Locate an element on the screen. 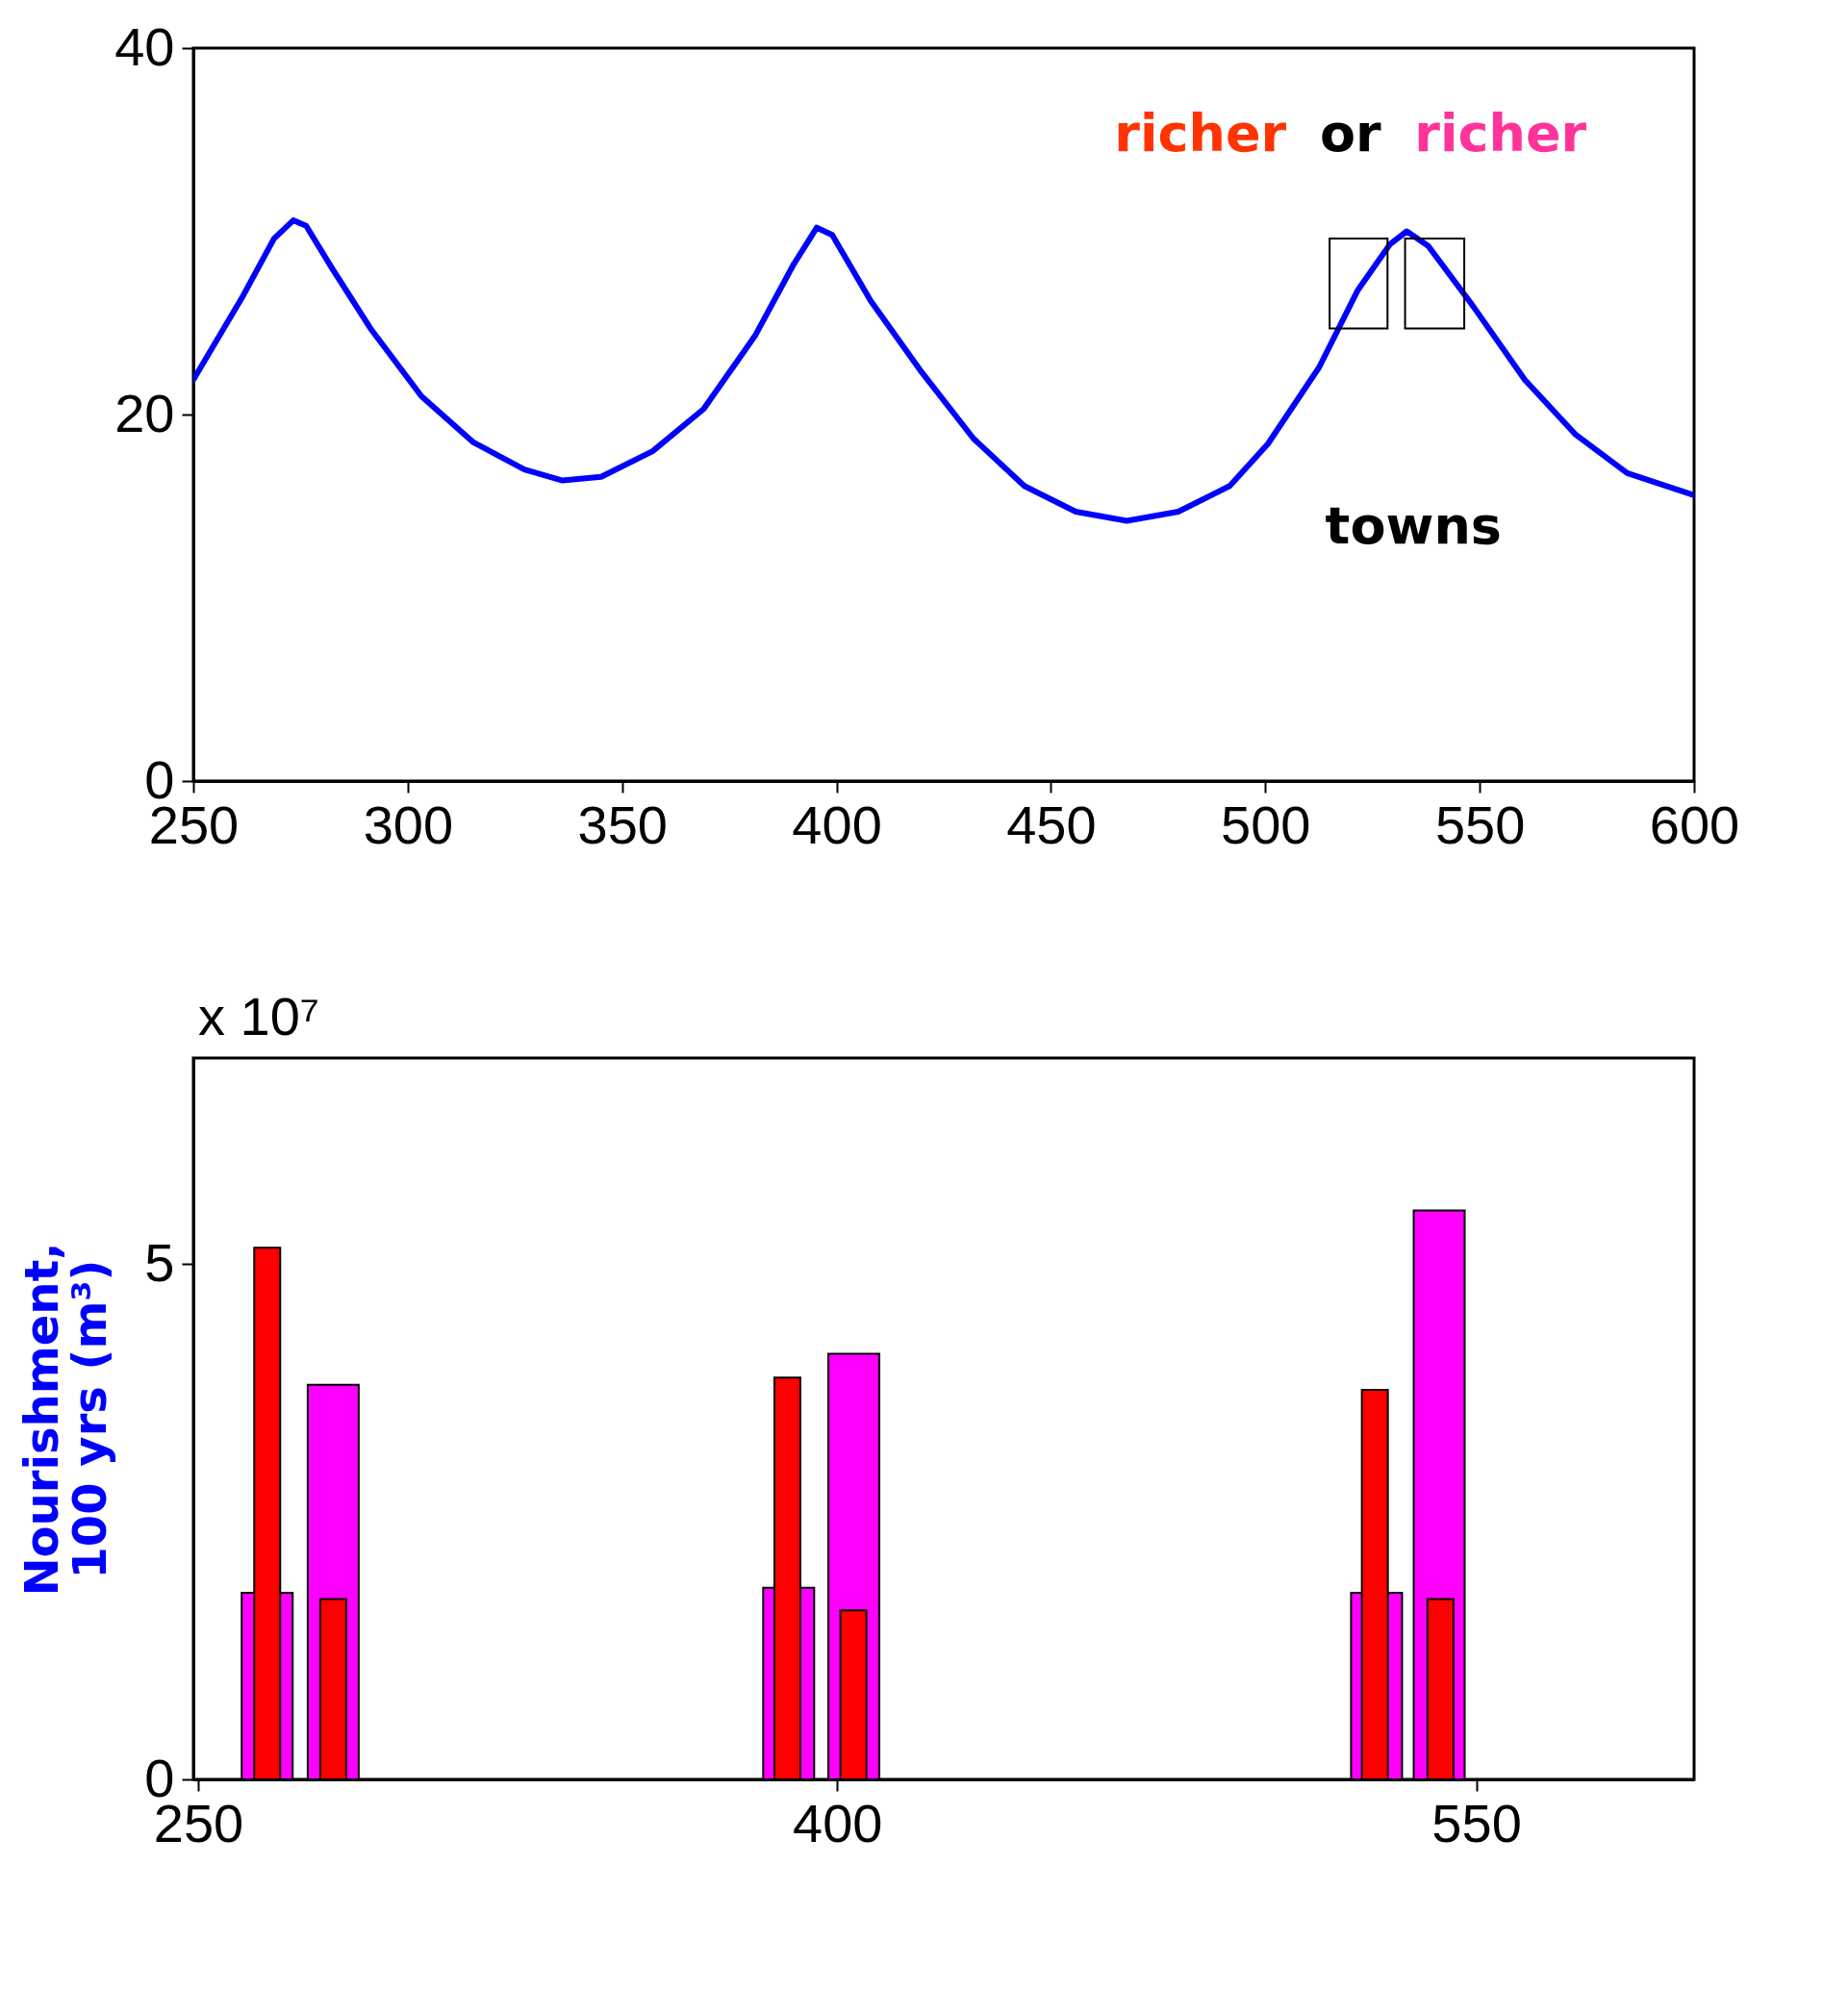  x-tick-label: 350 is located at coordinates (622, 825).